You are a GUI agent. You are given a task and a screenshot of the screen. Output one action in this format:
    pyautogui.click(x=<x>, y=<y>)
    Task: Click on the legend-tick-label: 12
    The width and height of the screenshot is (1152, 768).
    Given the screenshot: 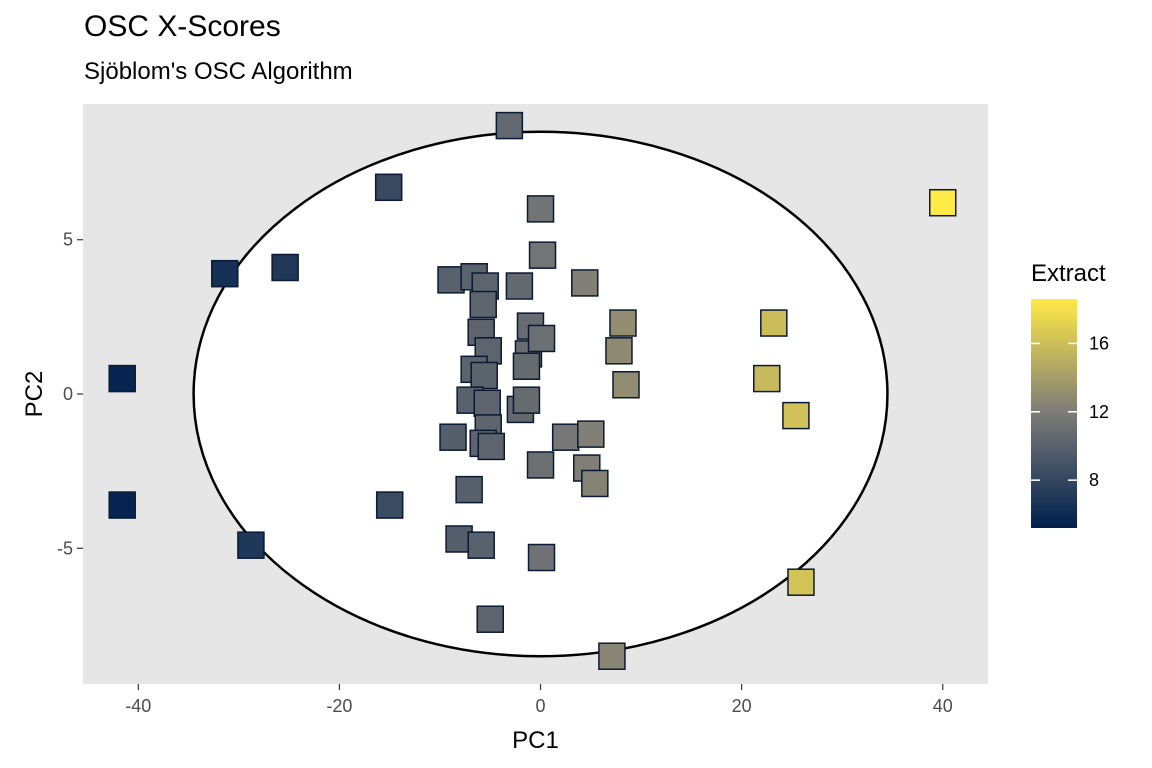 What is the action you would take?
    pyautogui.click(x=1099, y=412)
    